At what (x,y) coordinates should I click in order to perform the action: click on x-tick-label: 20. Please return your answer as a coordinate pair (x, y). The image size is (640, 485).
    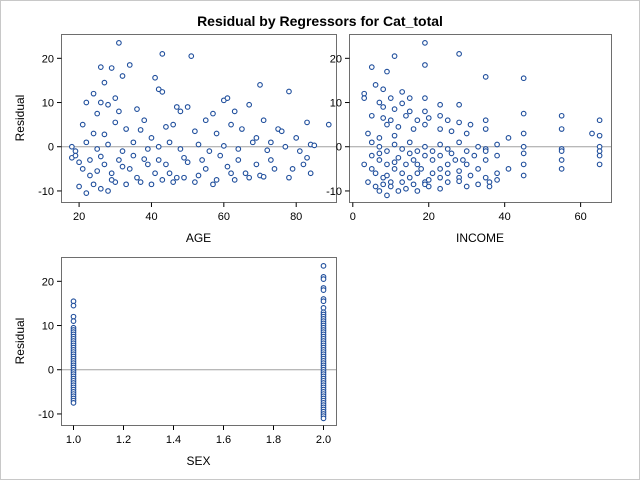
    Looking at the image, I should click on (429, 217).